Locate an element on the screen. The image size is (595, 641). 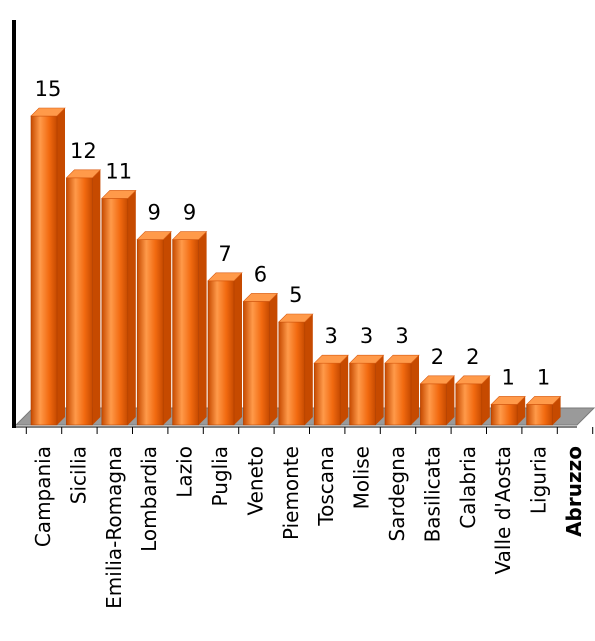
x-tick-label: Piemonte is located at coordinates (291, 493).